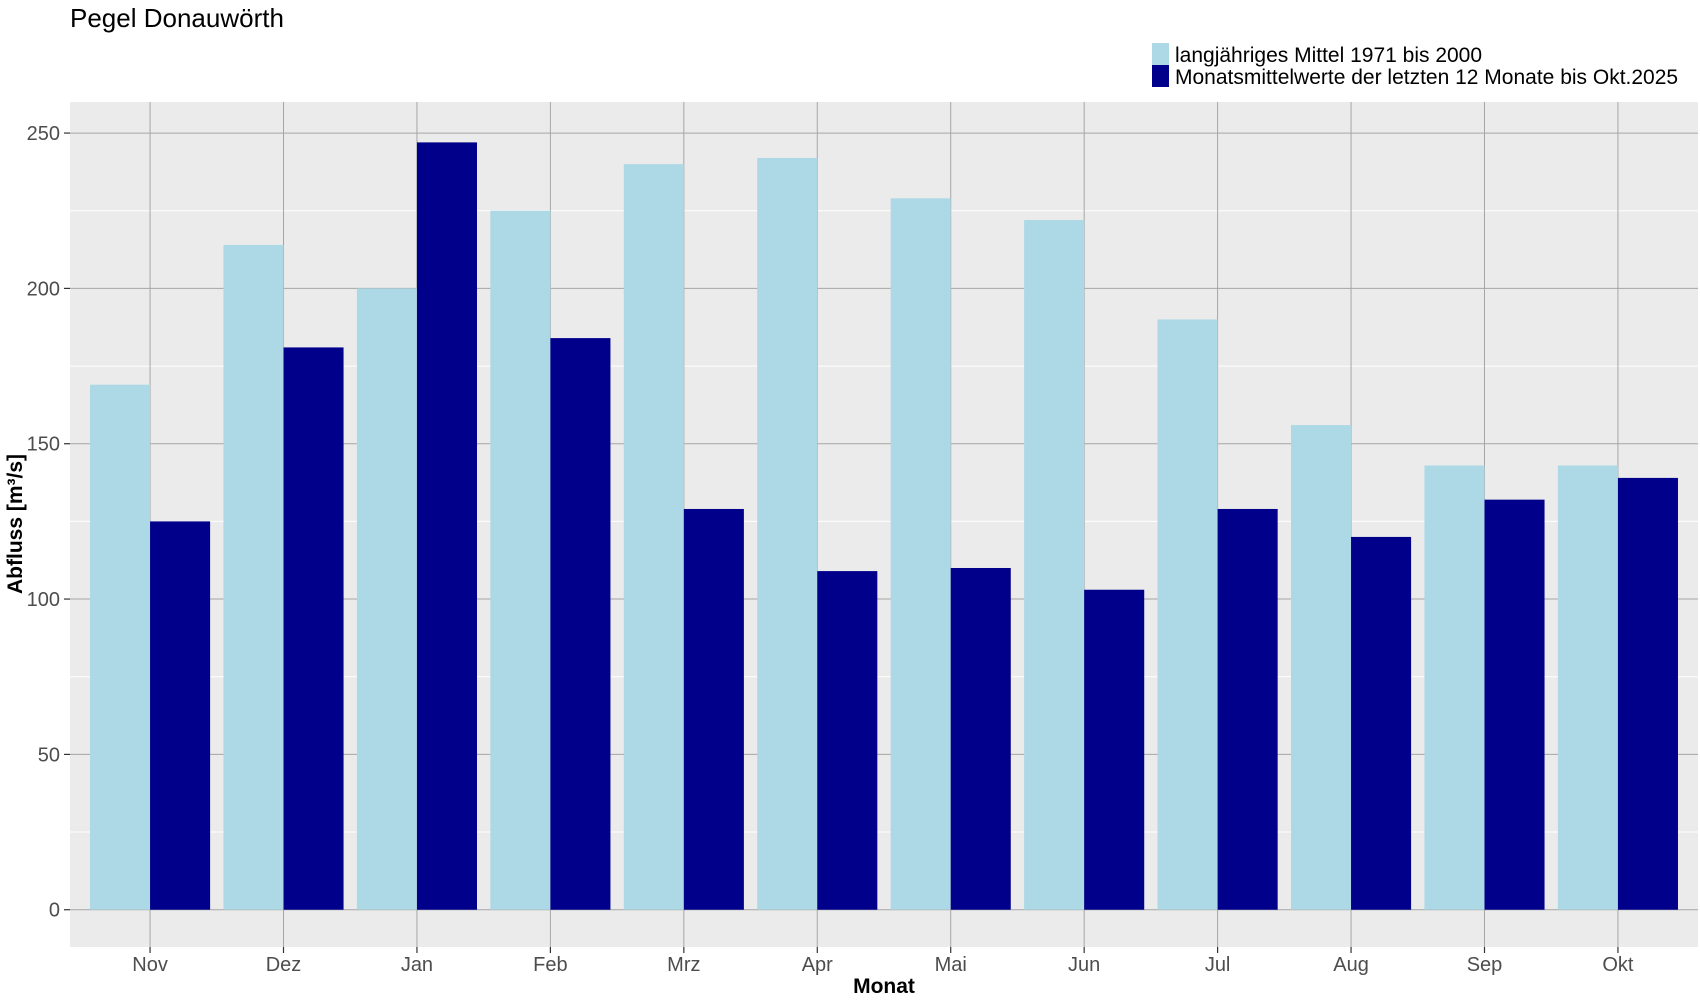 This screenshot has height=1000, width=1700. Describe the element at coordinates (1187, 614) in the screenshot. I see `bar-long-term-mean-jul` at that location.